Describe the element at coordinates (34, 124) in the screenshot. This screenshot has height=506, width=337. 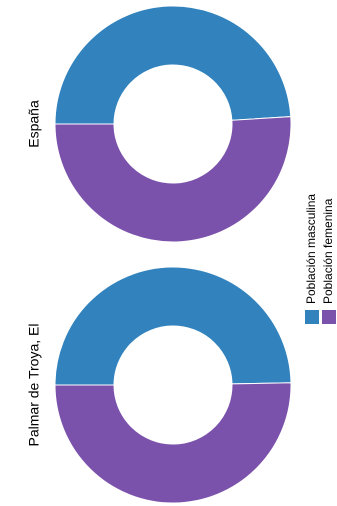
I see `donut-label-1: España` at that location.